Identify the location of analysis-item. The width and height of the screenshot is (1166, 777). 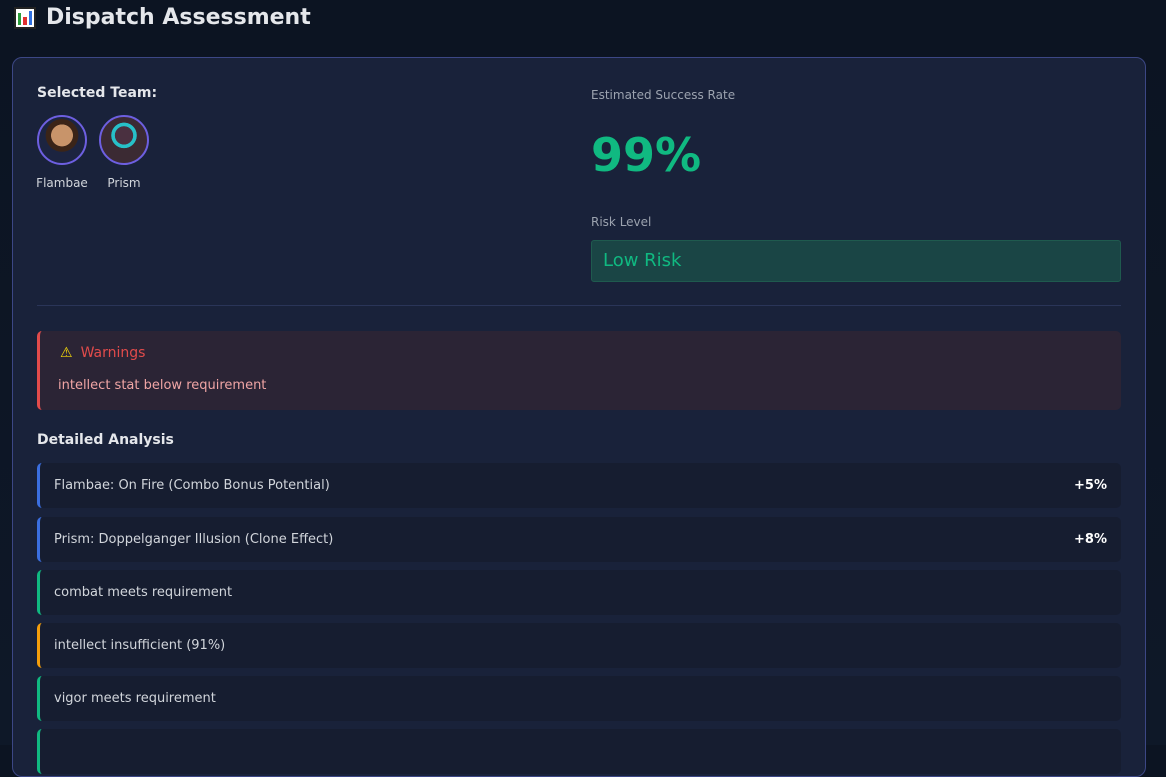
(579, 751).